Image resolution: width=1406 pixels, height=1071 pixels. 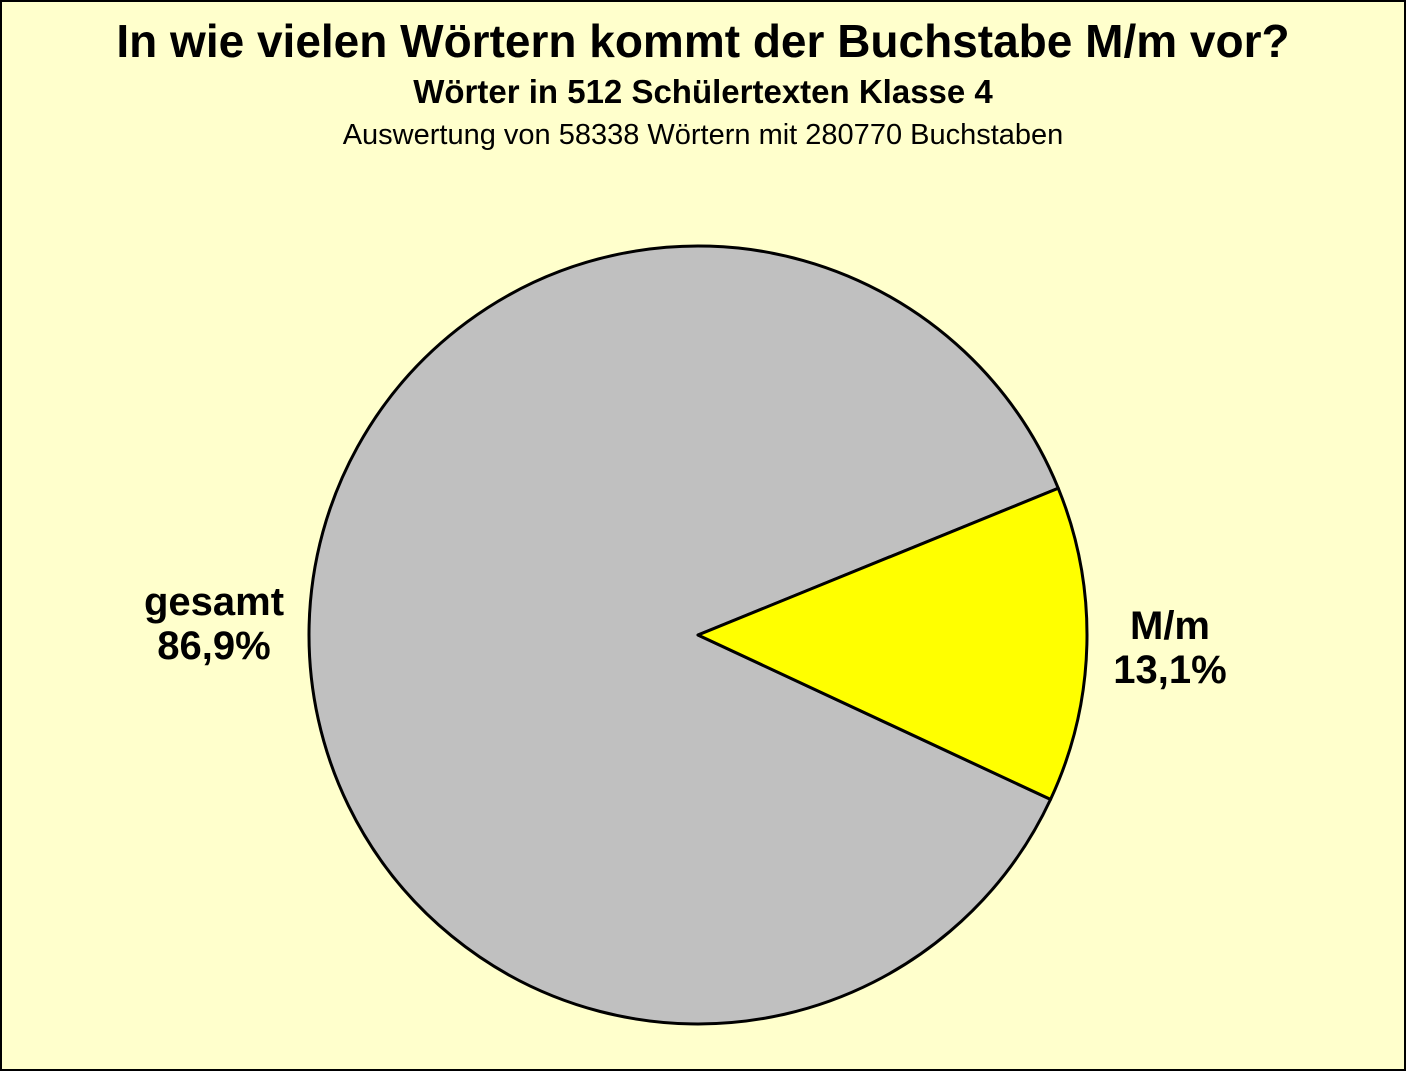 I want to click on slice-label-mm-percent: 13,1%, so click(x=1170, y=670).